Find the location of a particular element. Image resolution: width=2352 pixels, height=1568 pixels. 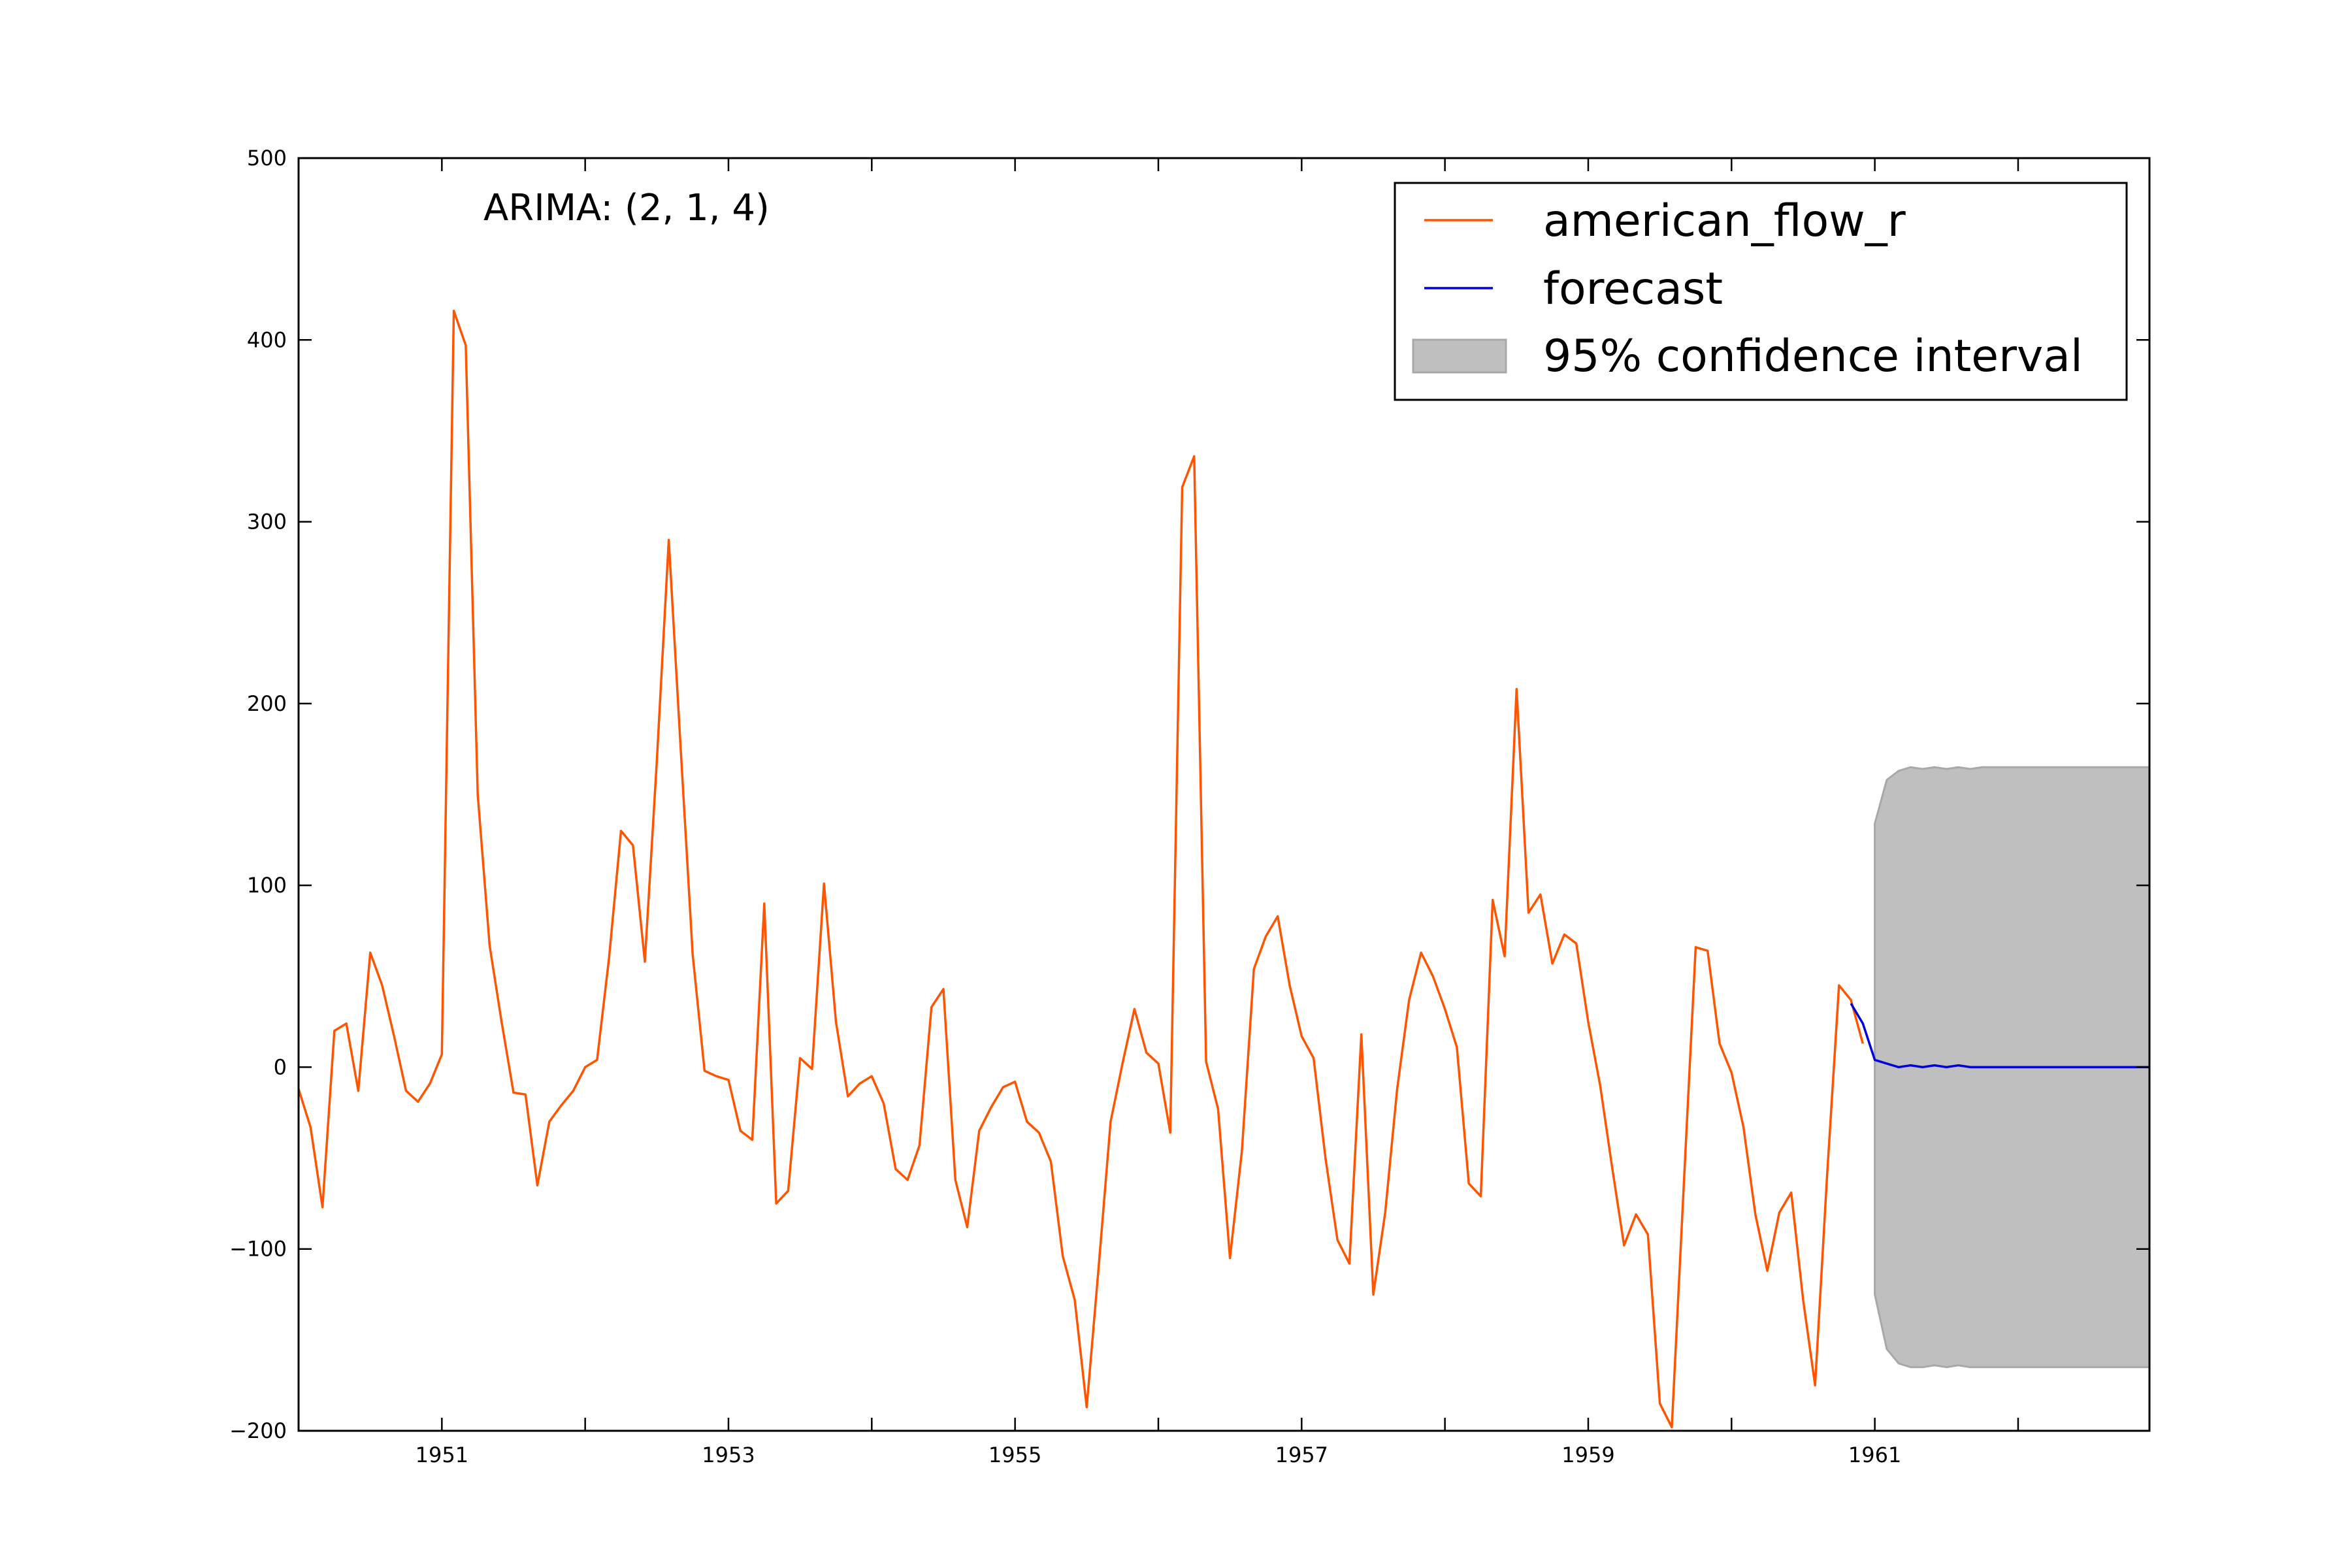

legend-label-confidence-interval: 95% confidence interval is located at coordinates (1813, 356).